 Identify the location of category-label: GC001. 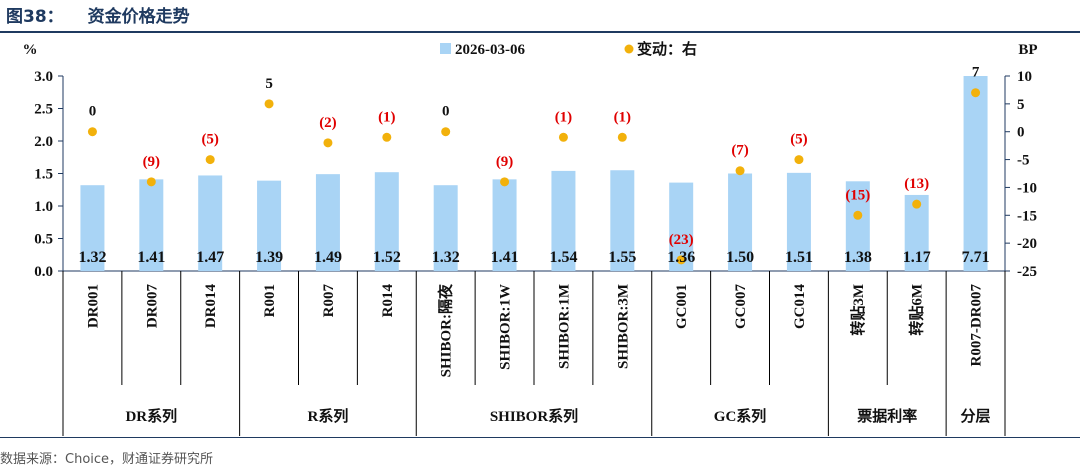
(682, 306).